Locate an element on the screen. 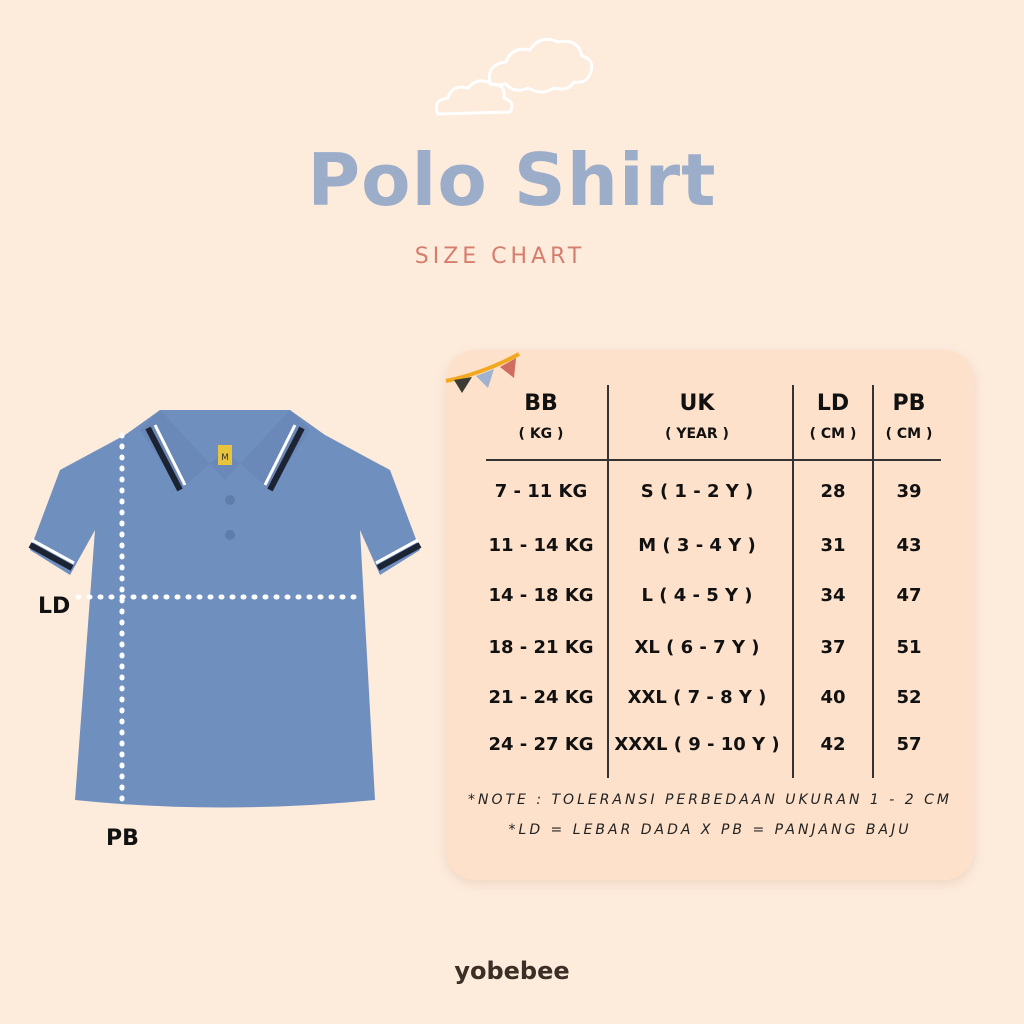 The height and width of the screenshot is (1024, 1024). table-cell: 47 is located at coordinates (909, 595).